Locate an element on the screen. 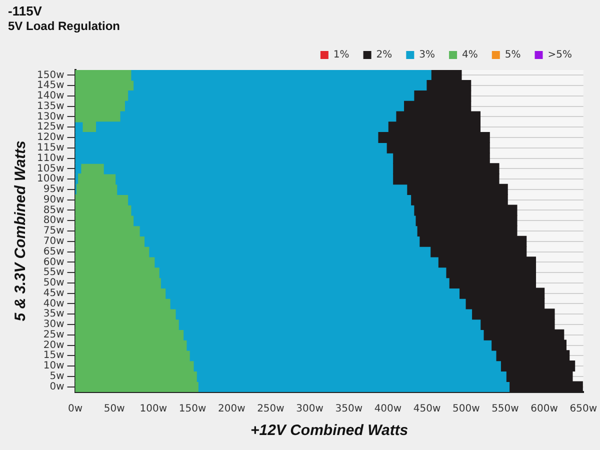 This screenshot has width=600, height=450. y-tick-label: 60w is located at coordinates (53, 262).